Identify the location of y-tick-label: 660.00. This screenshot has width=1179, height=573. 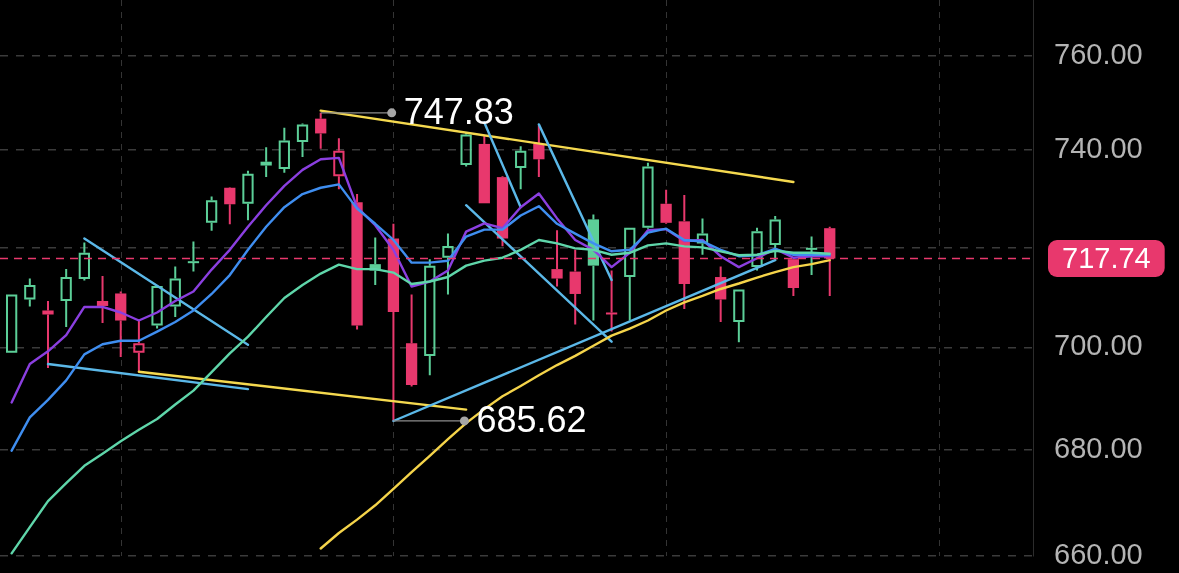
(1098, 554).